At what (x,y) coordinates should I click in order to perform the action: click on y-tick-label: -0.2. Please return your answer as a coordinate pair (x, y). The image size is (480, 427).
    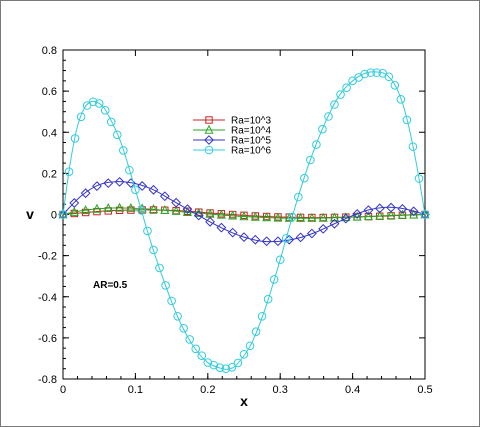
    Looking at the image, I should click on (47, 257).